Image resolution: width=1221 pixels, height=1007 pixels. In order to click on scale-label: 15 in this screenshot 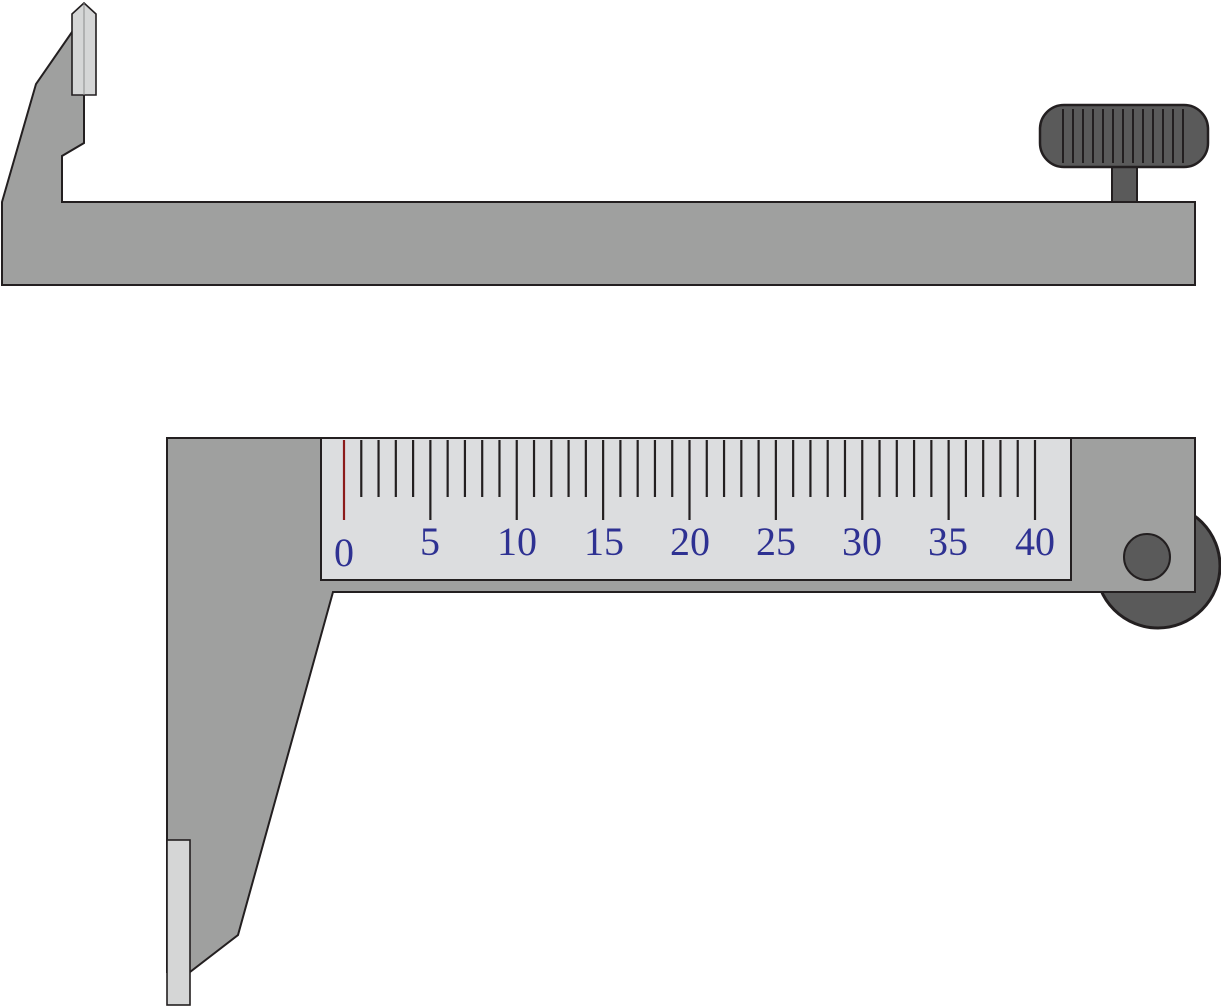, I will do `click(604, 541)`.